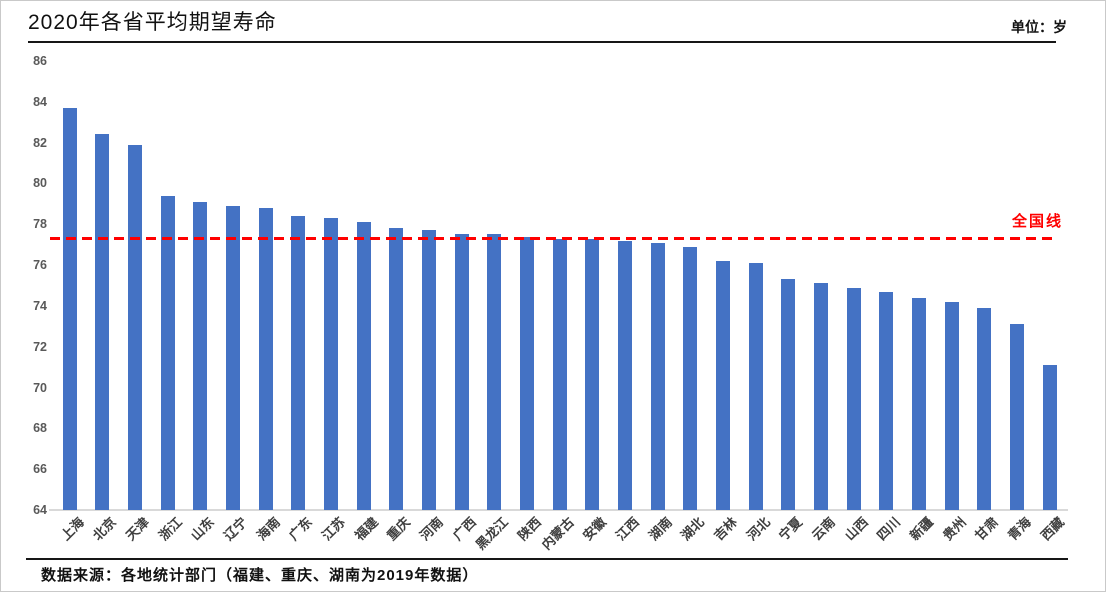  Describe the element at coordinates (40, 346) in the screenshot. I see `y-tick-label: 72` at that location.